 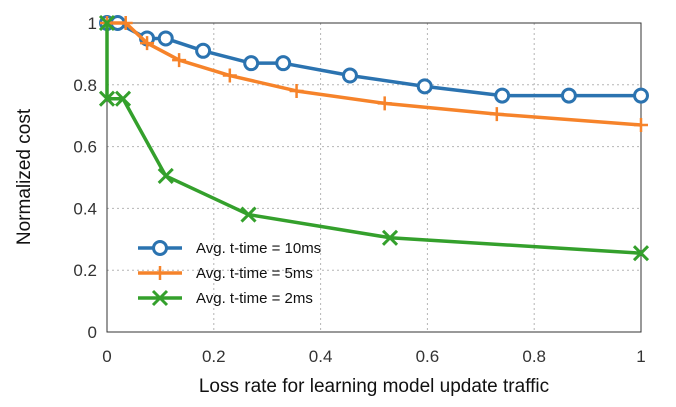 What do you see at coordinates (24, 176) in the screenshot?
I see `y-axis-label: Normalized cost` at bounding box center [24, 176].